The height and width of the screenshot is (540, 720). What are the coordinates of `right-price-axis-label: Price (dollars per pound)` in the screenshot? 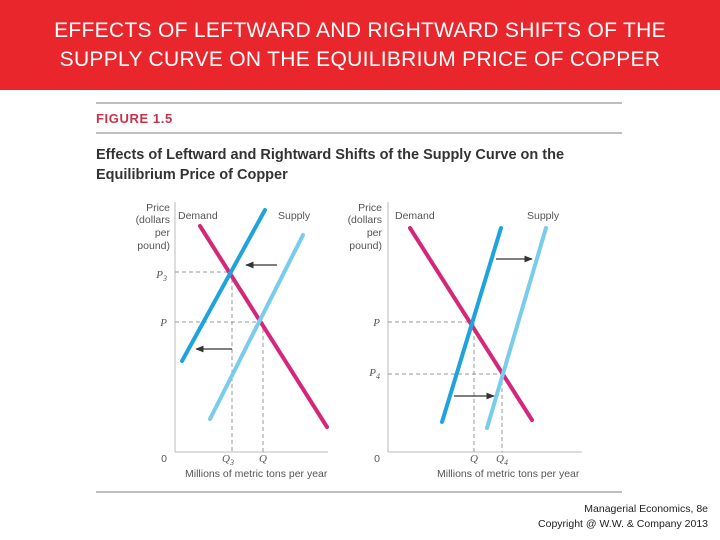 It's located at (365, 227).